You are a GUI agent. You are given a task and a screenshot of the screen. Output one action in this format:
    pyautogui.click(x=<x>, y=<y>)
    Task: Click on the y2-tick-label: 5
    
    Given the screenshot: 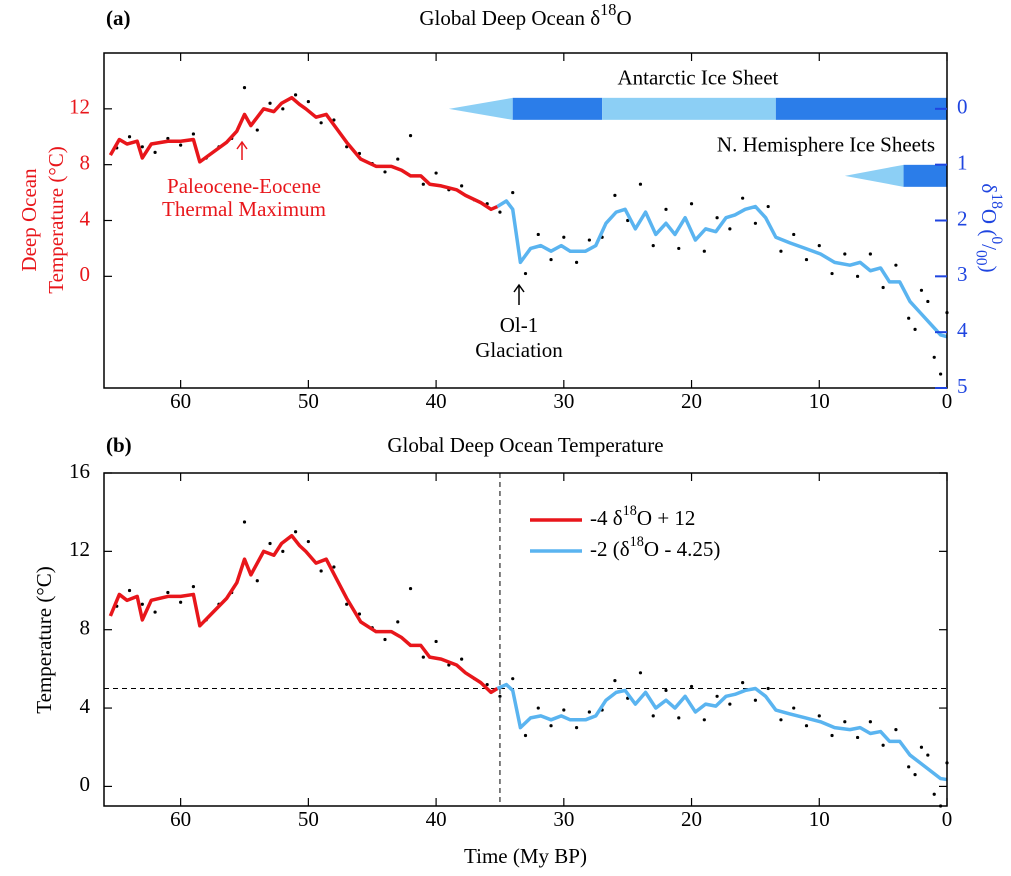 What is the action you would take?
    pyautogui.click(x=962, y=386)
    